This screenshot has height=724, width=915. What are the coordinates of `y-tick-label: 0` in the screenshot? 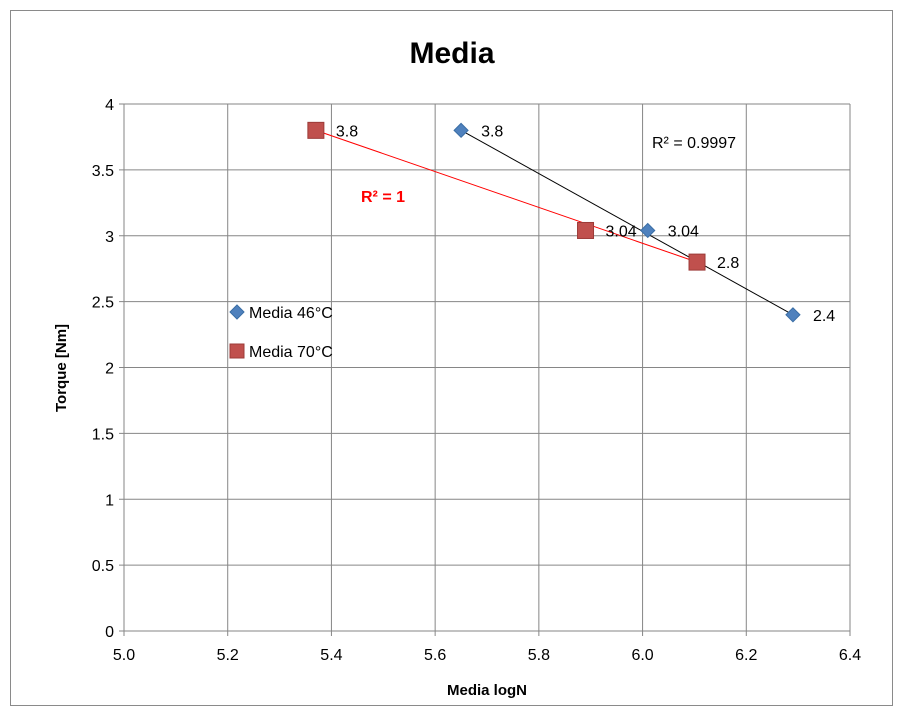 It's located at (109, 632).